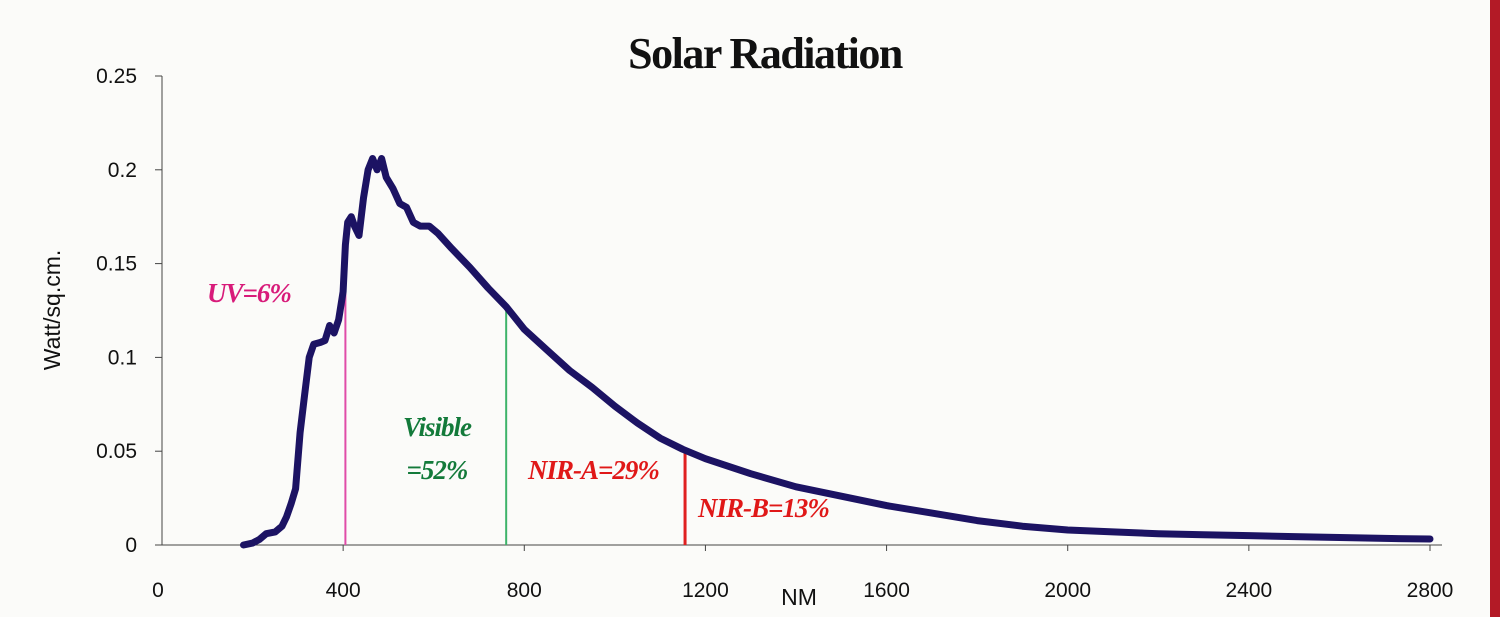 The height and width of the screenshot is (617, 1500). I want to click on annotation-visible-percent: =52%, so click(437, 470).